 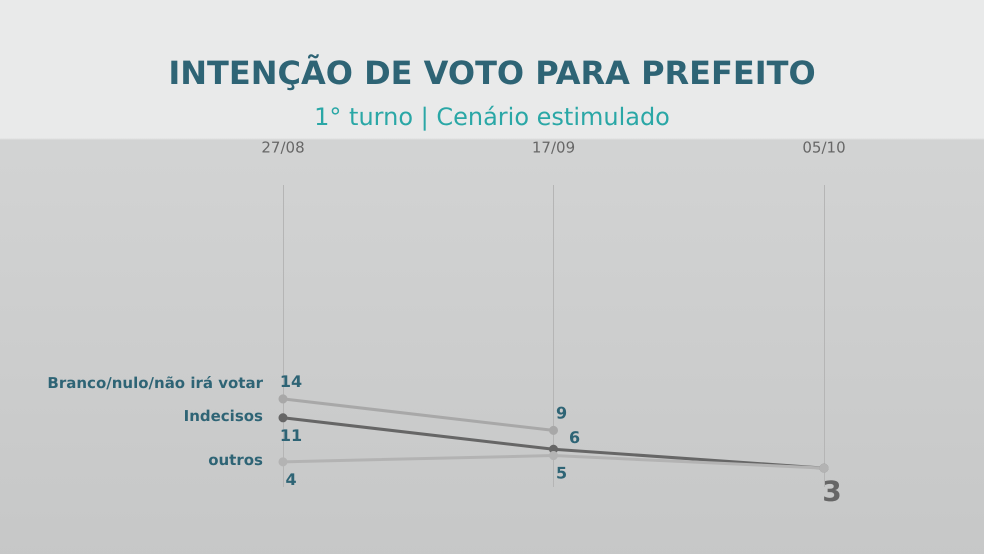 What do you see at coordinates (554, 147) in the screenshot?
I see `x-tick-label: 17/09` at bounding box center [554, 147].